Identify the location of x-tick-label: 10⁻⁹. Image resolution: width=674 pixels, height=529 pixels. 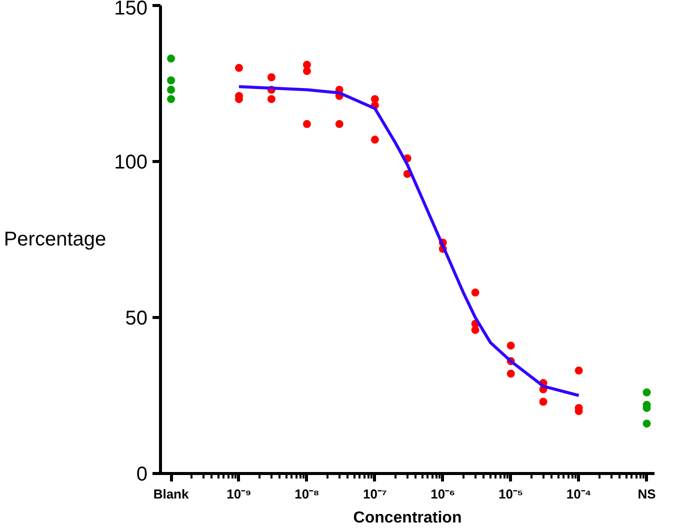
(239, 494).